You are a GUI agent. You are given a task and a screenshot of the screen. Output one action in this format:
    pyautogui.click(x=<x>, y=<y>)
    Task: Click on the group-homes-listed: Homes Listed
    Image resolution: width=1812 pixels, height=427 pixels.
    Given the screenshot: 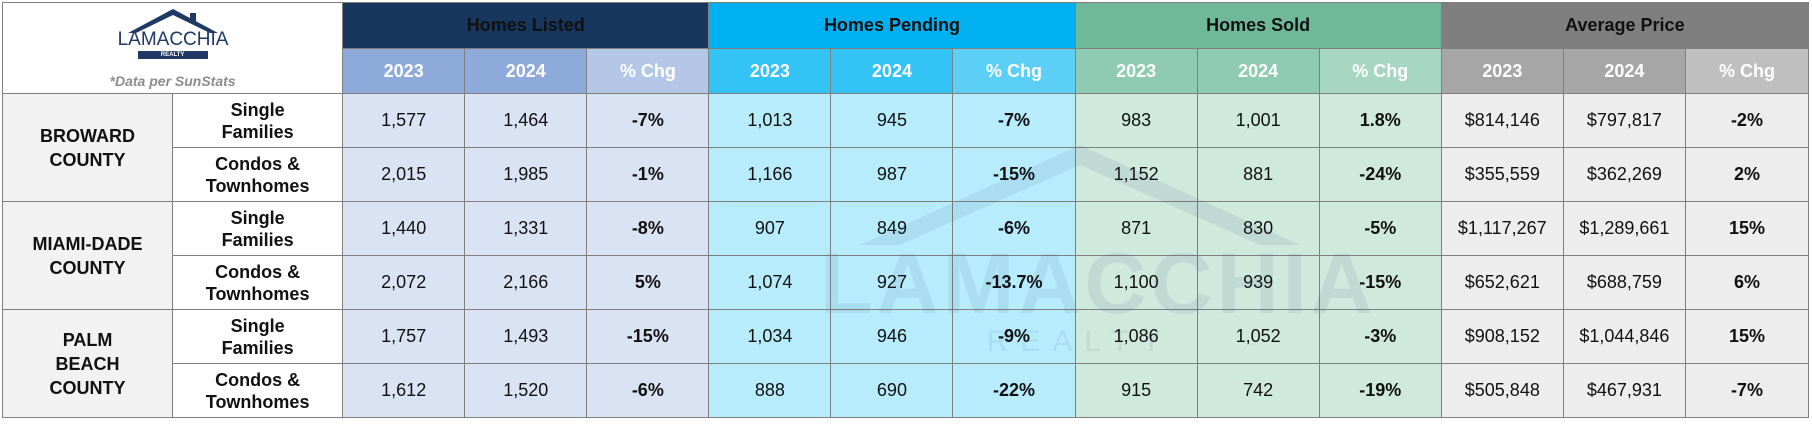 What is the action you would take?
    pyautogui.click(x=526, y=25)
    